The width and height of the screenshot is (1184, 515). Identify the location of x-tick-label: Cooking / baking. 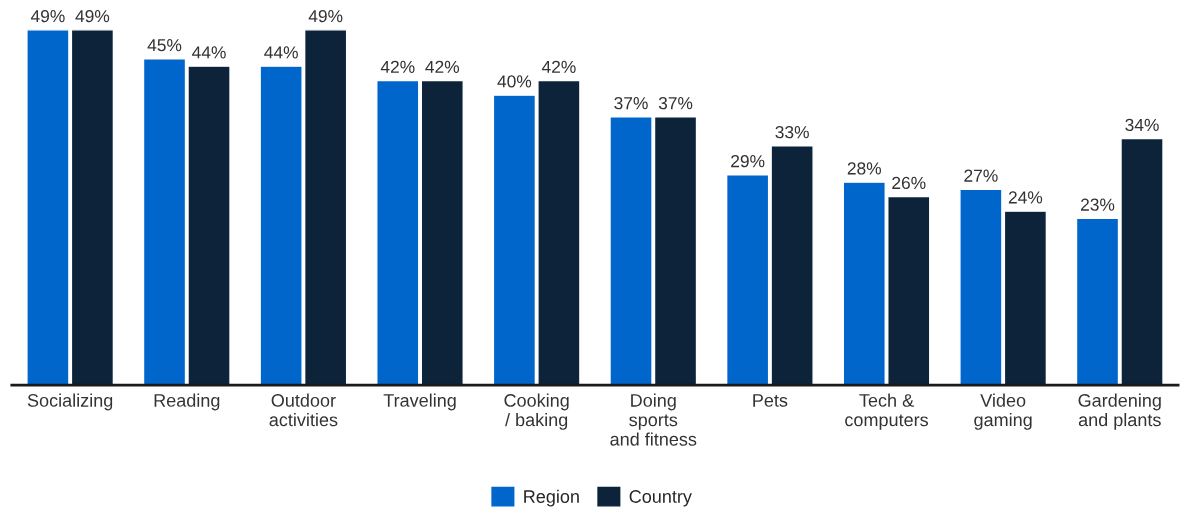
(536, 411).